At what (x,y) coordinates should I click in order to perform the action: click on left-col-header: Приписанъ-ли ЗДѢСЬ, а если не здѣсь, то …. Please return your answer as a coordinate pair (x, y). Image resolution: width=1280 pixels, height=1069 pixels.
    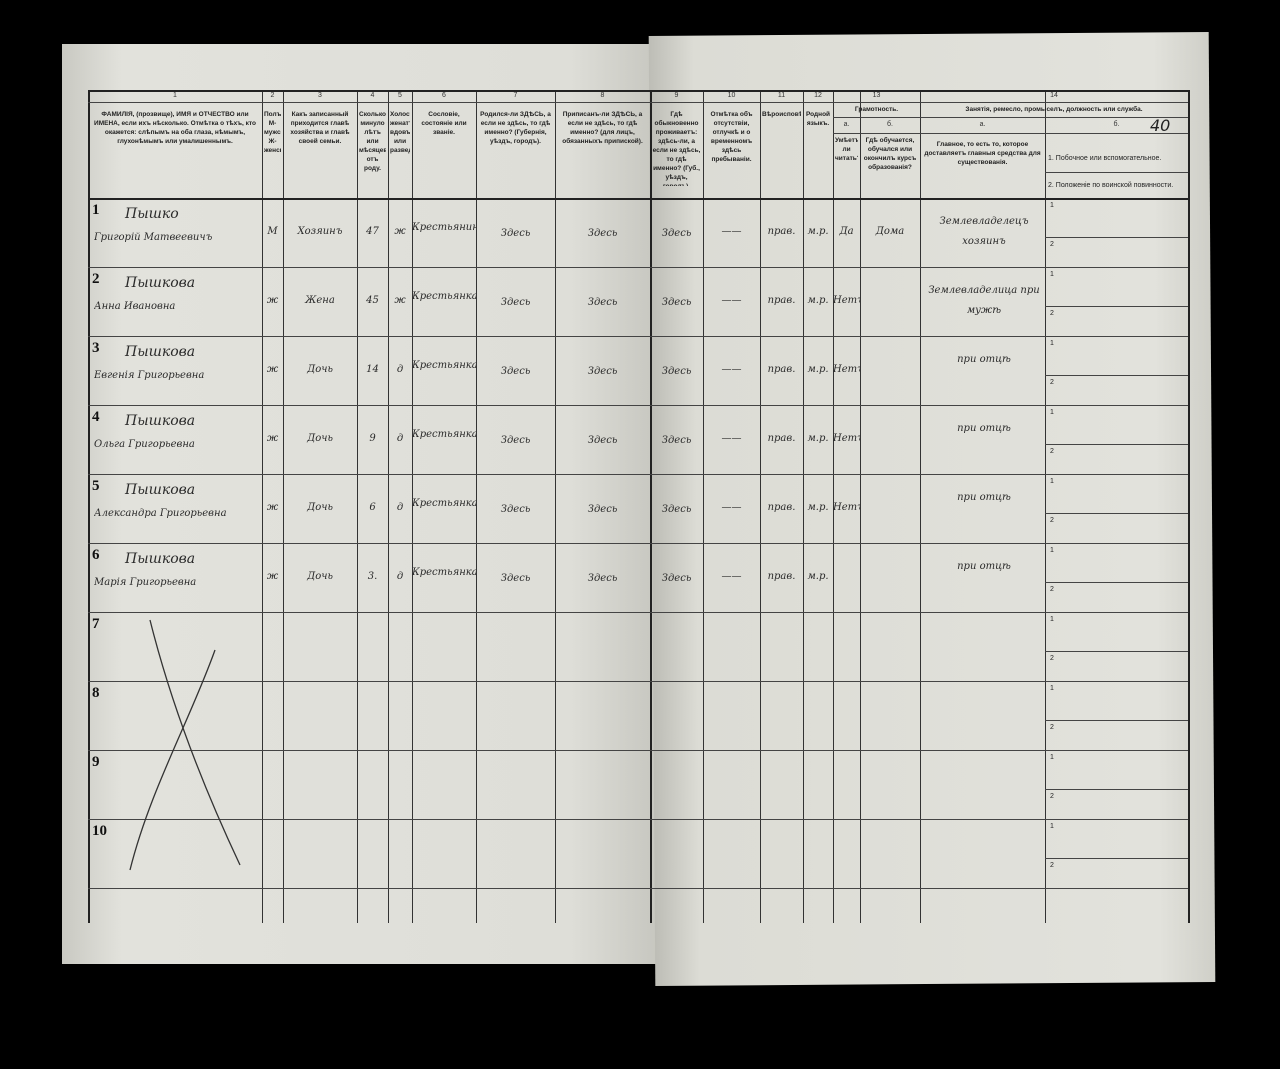
    Looking at the image, I should click on (602, 128).